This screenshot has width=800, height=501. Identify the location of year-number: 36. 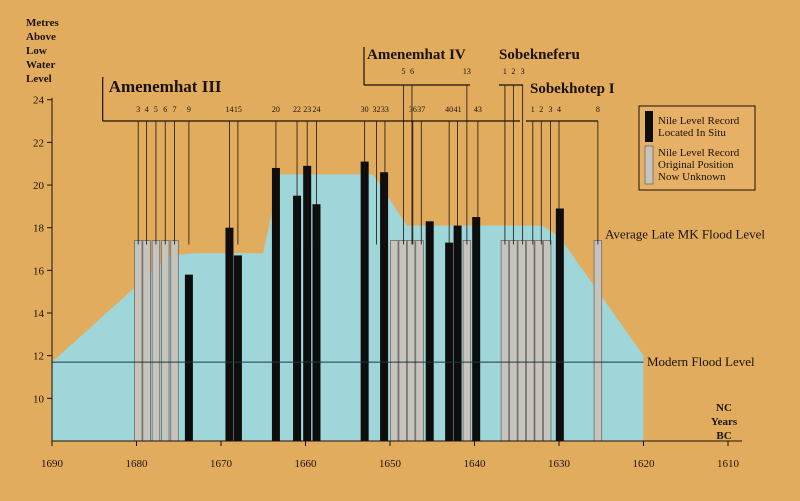
(413, 109).